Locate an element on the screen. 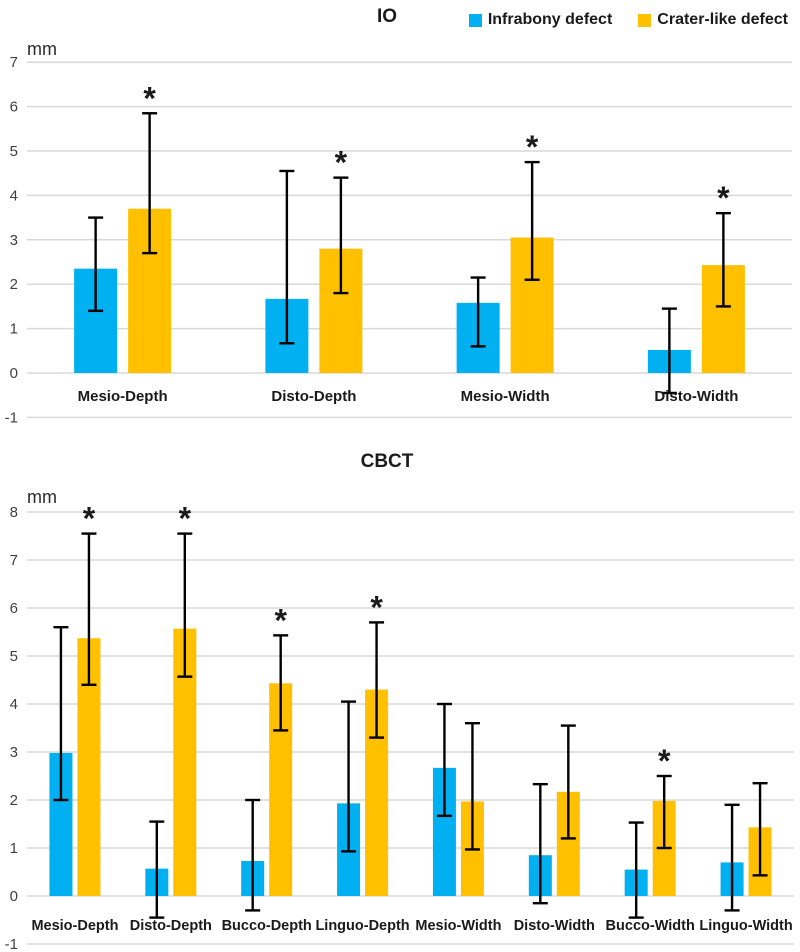 This screenshot has height=952, width=800. cbct-unit-label: mm is located at coordinates (42, 497).